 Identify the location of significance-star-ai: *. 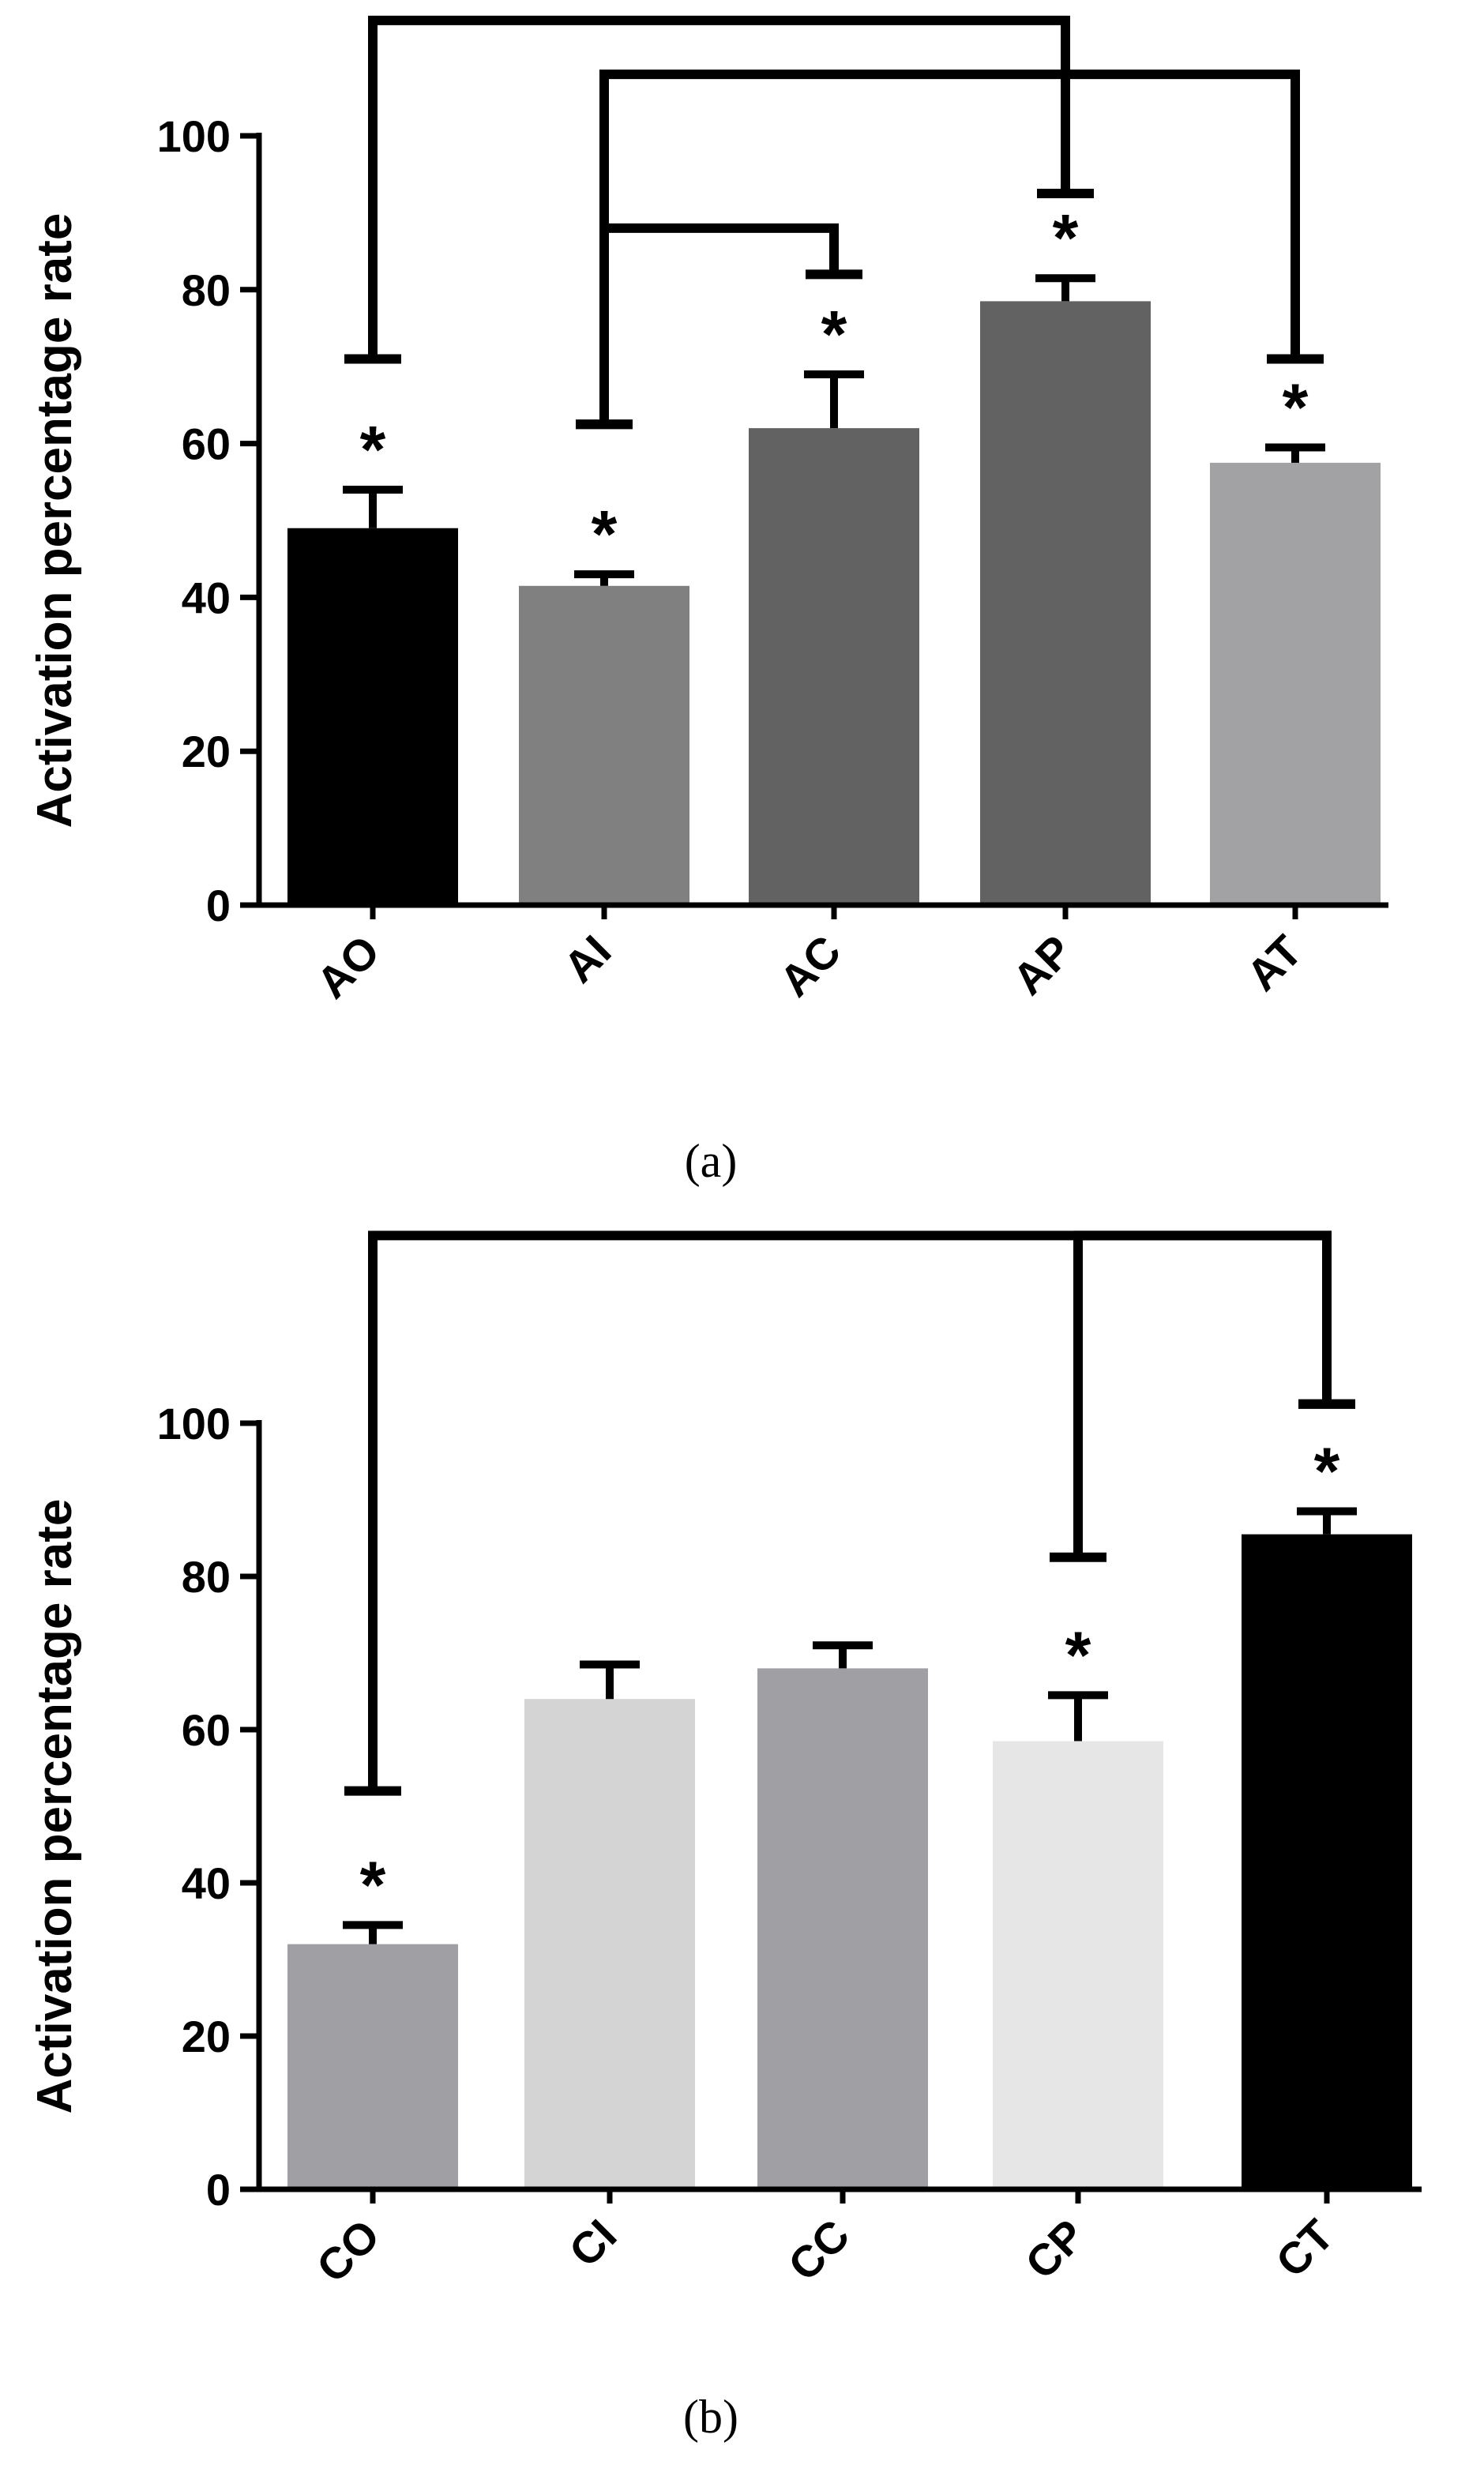
(605, 534).